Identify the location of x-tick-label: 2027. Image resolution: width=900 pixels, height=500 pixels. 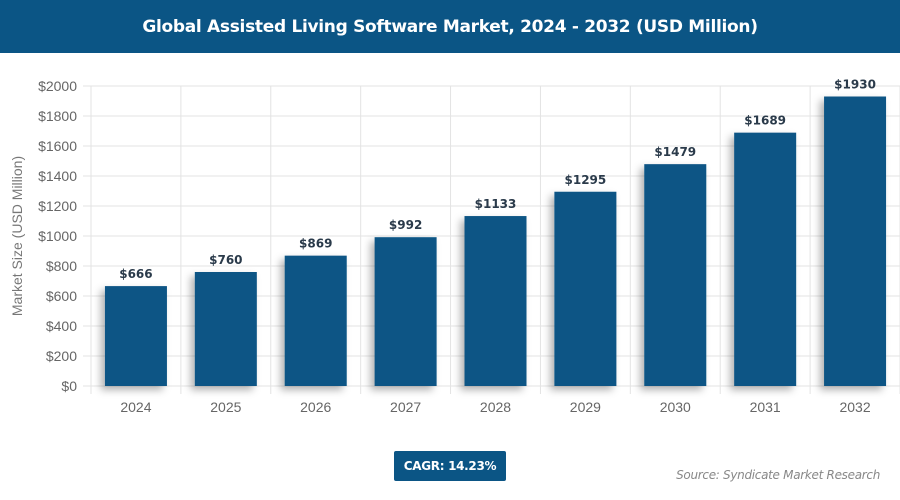
(405, 407).